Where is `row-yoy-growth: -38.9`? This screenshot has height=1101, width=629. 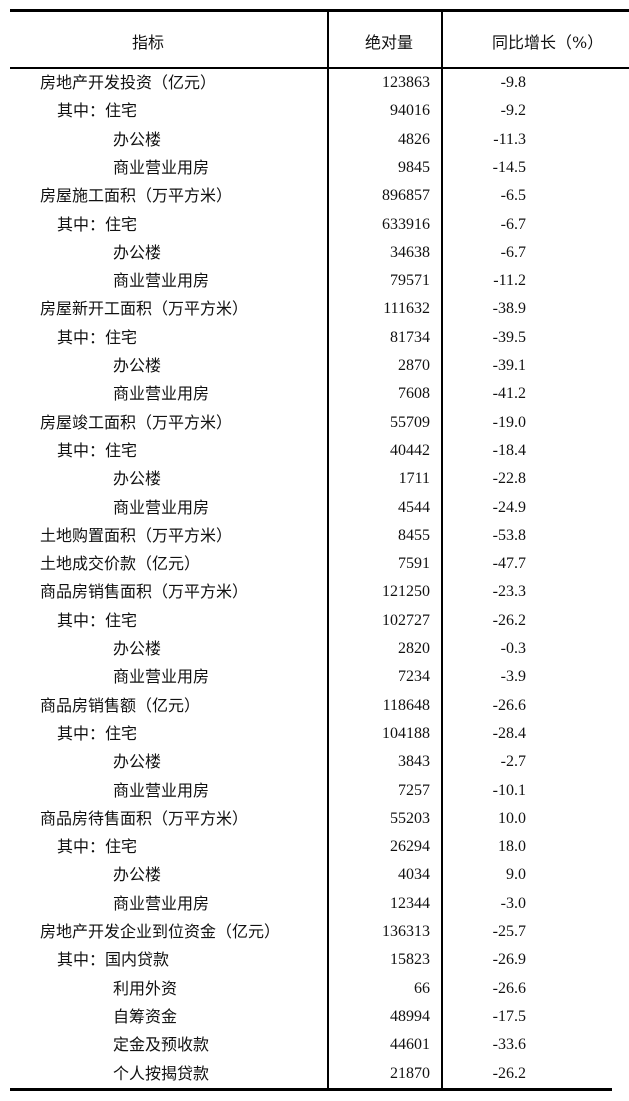
row-yoy-growth: -38.9 is located at coordinates (509, 309).